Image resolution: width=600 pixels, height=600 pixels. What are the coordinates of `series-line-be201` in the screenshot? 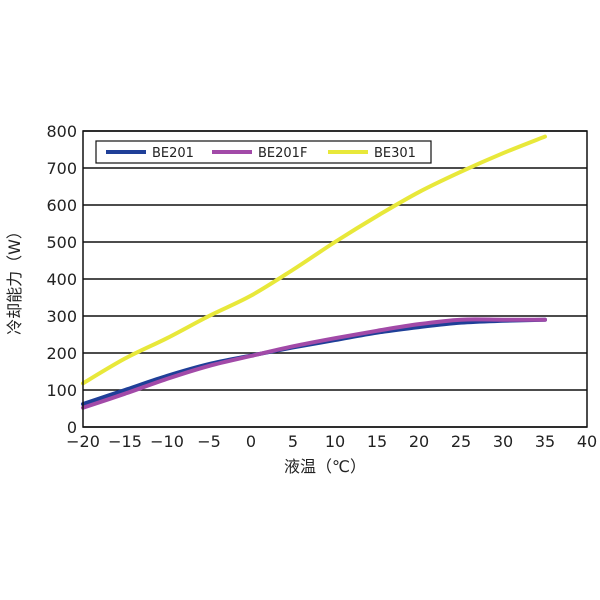 It's located at (314, 362).